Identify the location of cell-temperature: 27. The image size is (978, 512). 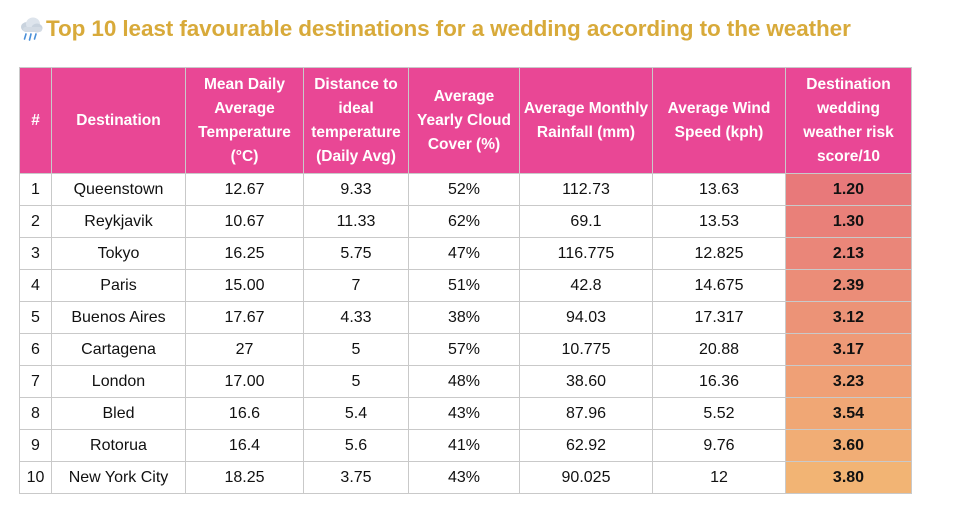
(244, 349).